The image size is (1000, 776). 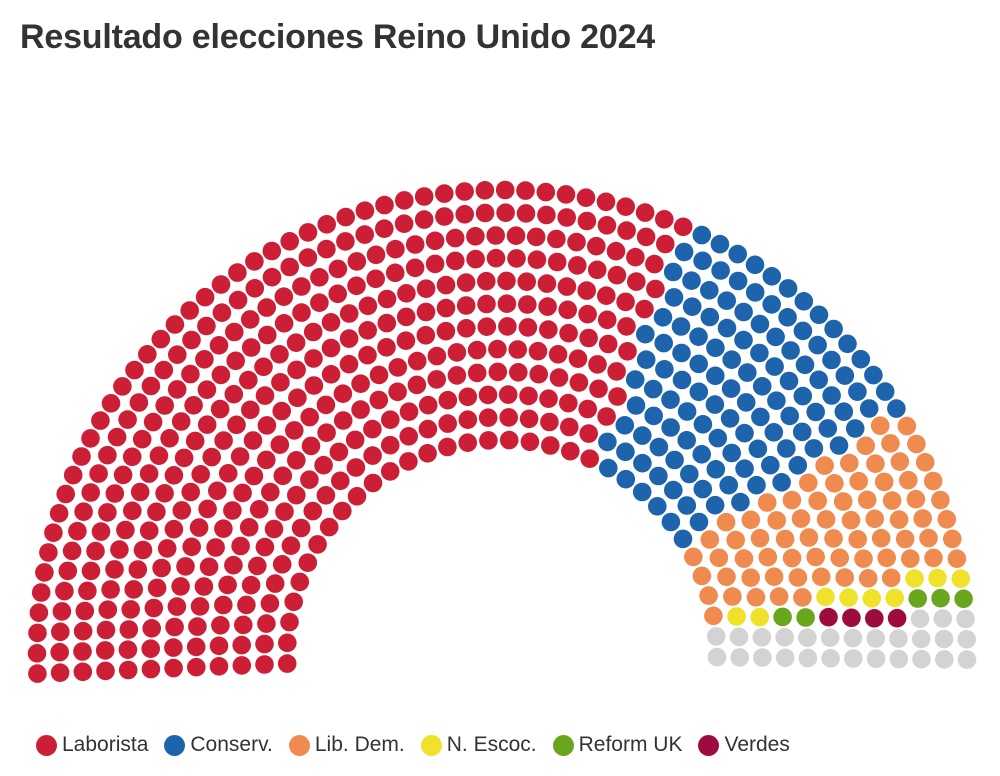 I want to click on legend-label: Verdes, so click(x=757, y=744).